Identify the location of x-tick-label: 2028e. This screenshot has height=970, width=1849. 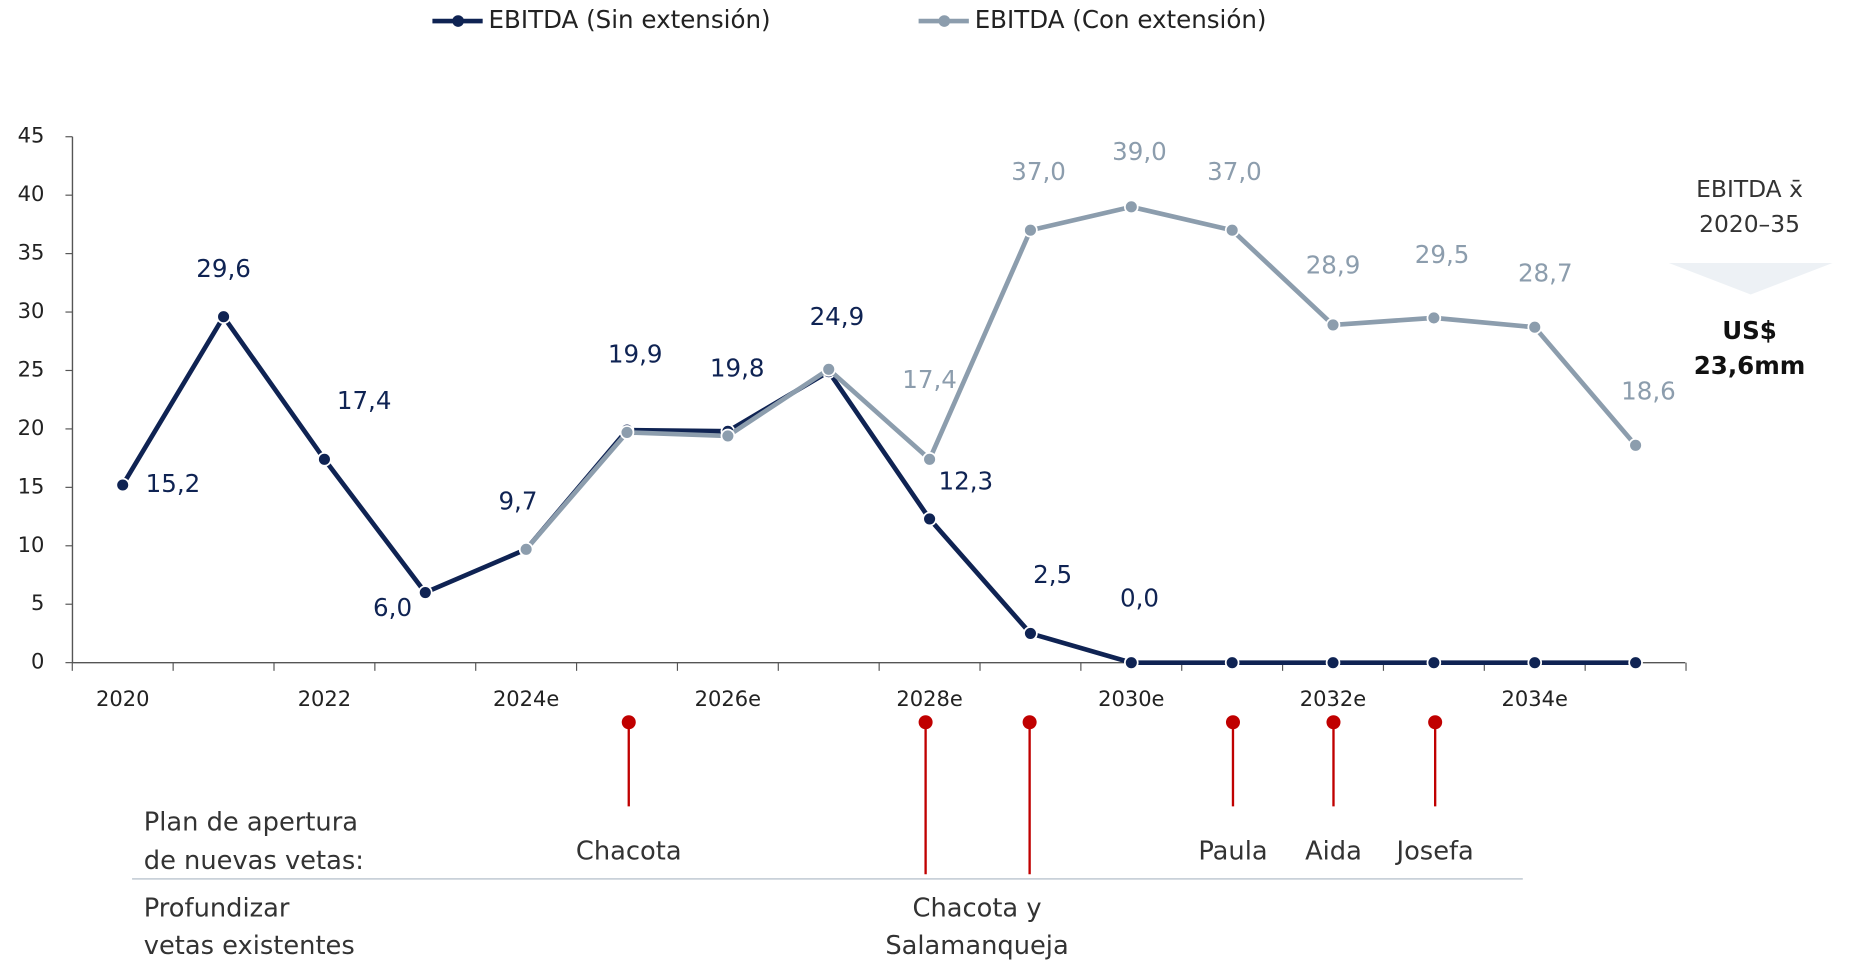
(929, 698).